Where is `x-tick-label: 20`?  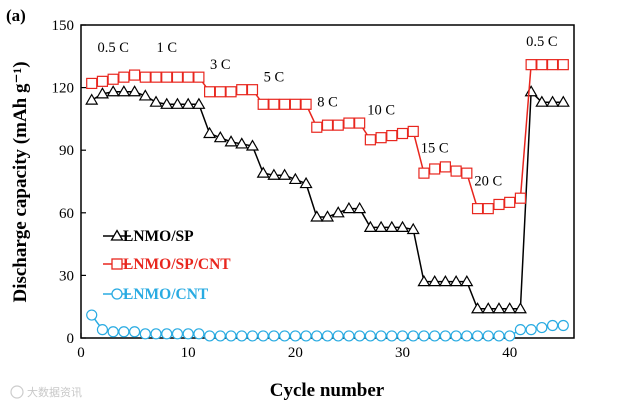
x-tick-label: 20 is located at coordinates (295, 353).